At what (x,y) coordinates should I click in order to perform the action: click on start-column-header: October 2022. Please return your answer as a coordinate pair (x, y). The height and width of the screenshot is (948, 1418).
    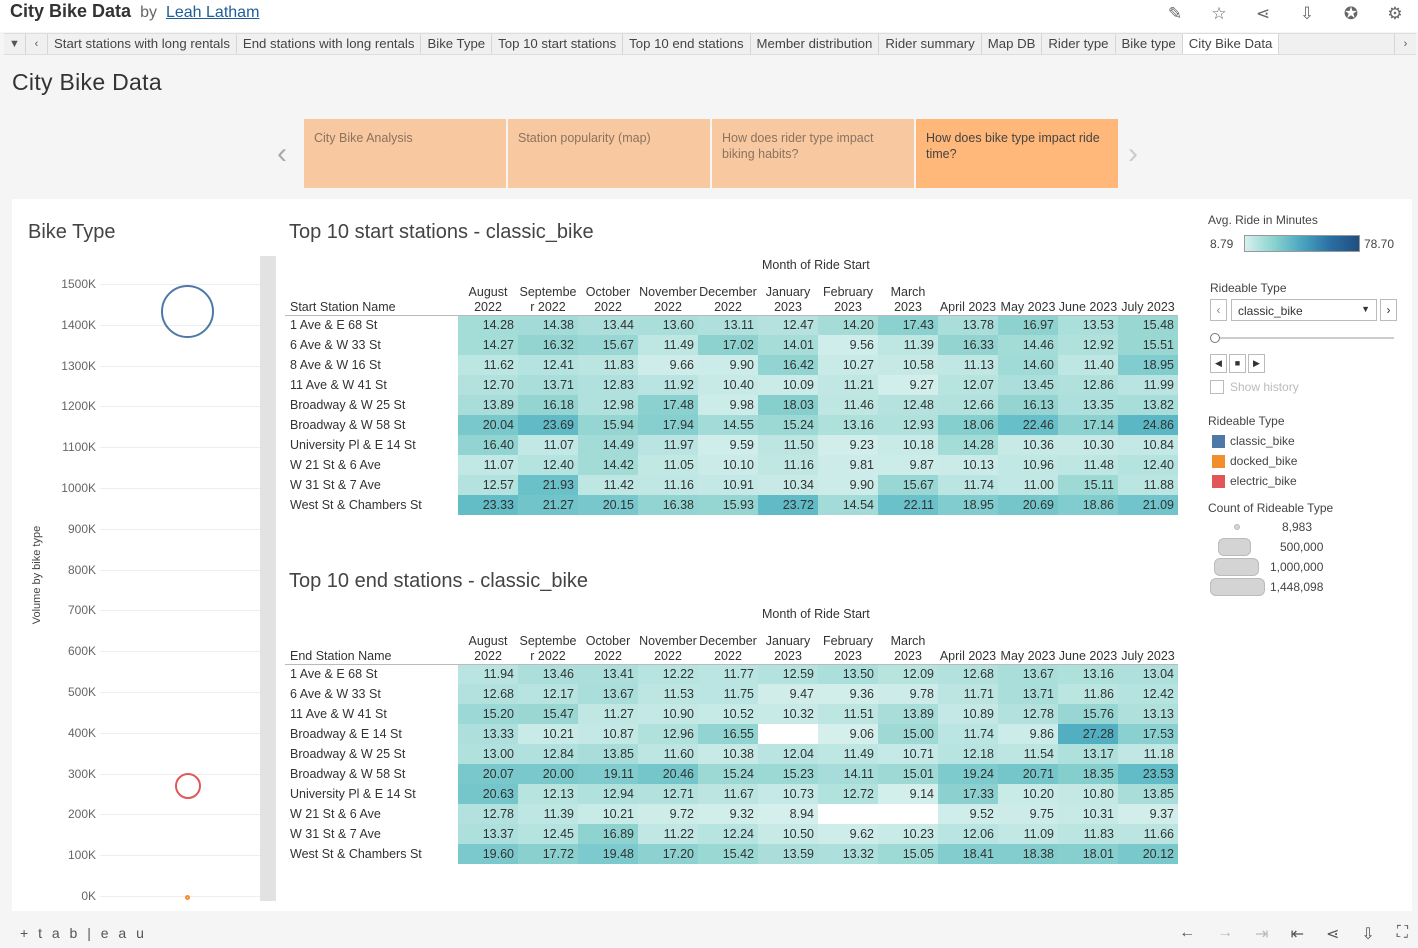
    Looking at the image, I should click on (608, 299).